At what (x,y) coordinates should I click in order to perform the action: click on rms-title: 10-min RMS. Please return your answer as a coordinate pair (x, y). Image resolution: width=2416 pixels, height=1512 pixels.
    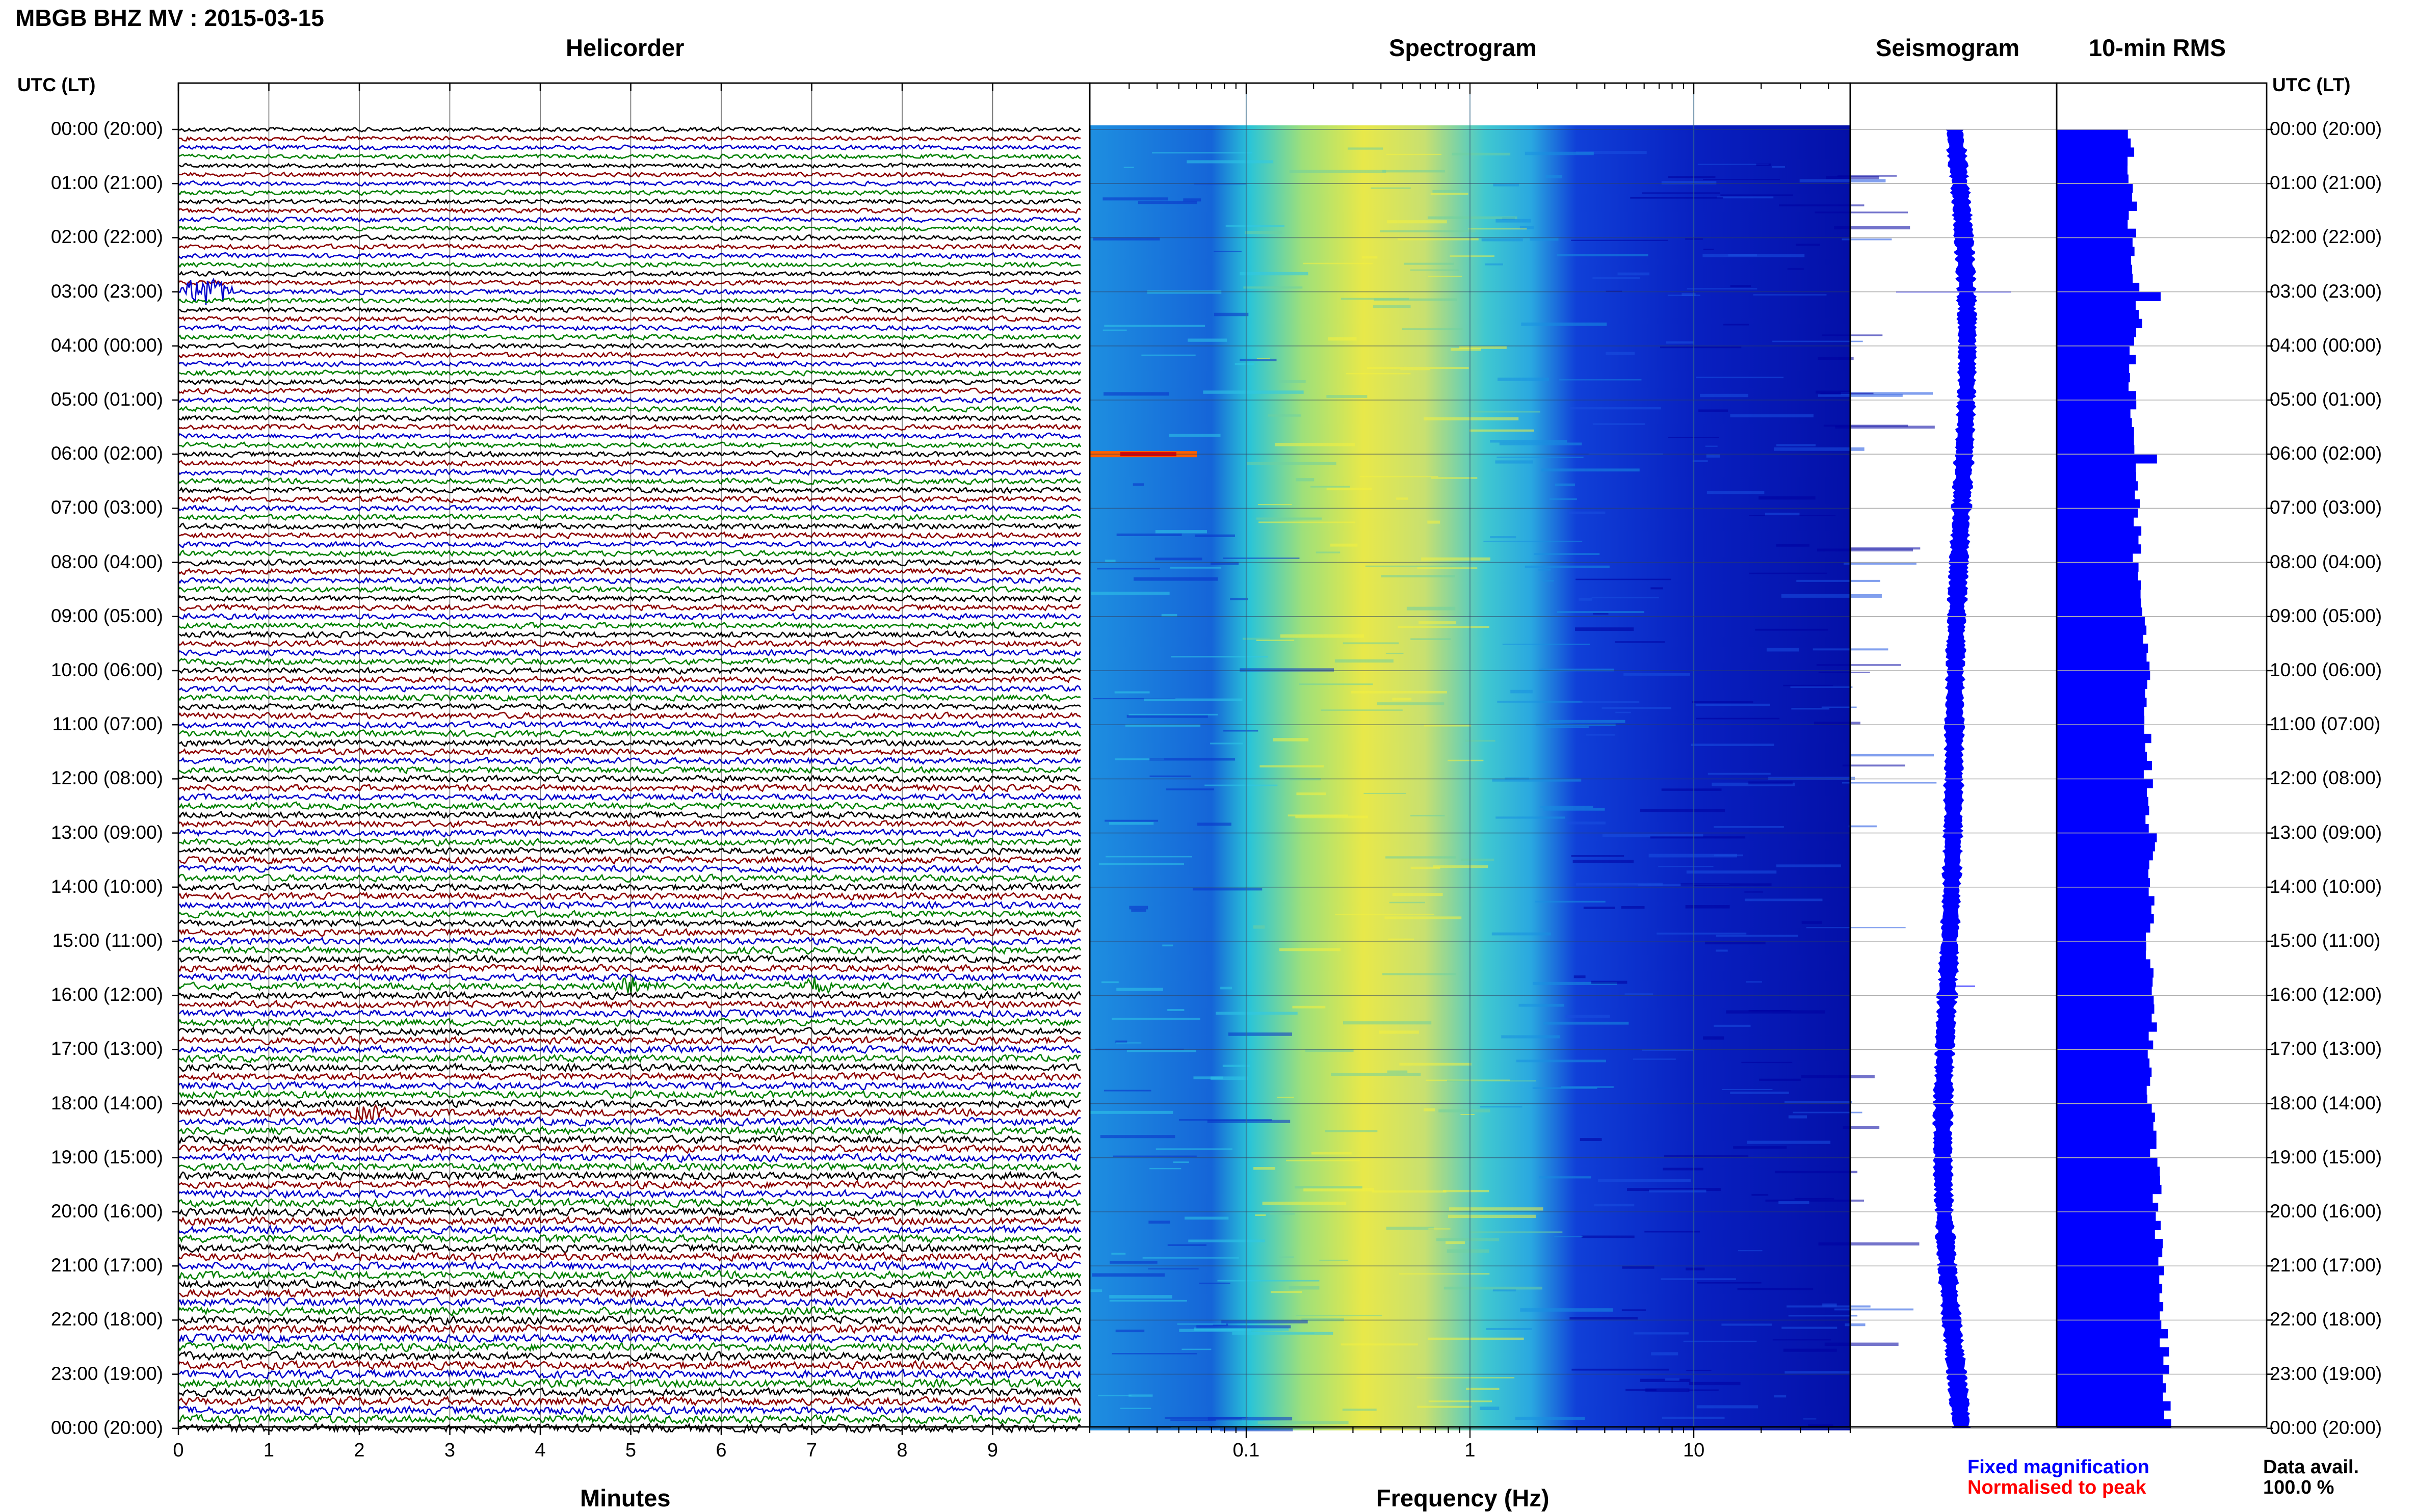
    Looking at the image, I should click on (2157, 47).